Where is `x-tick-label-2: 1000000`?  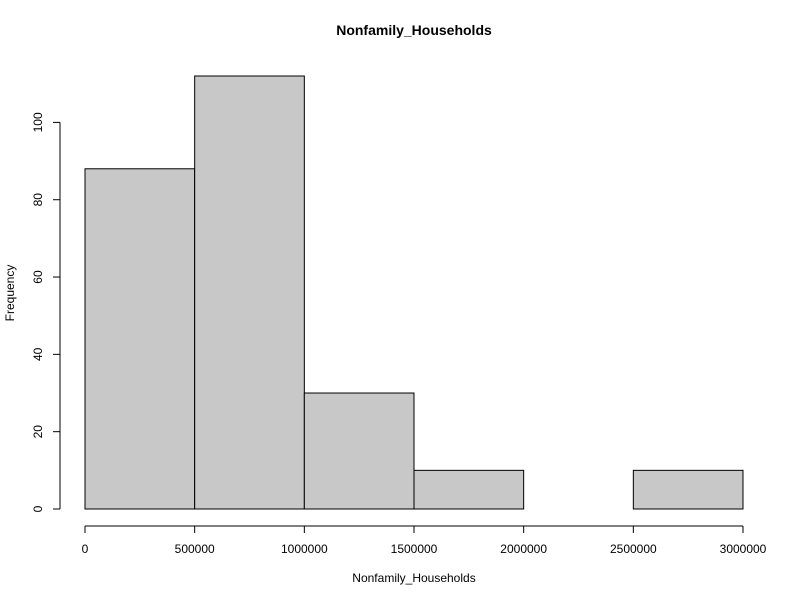
x-tick-label-2: 1000000 is located at coordinates (304, 549).